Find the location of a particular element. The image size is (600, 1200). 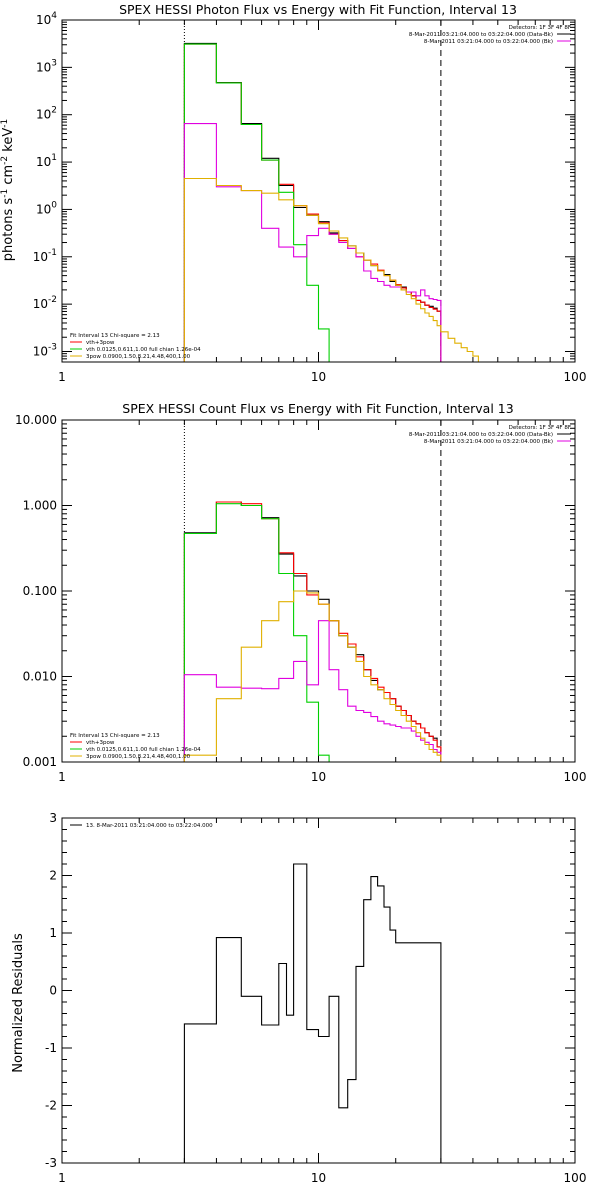

y-tick-label: 3 is located at coordinates (53, 818).